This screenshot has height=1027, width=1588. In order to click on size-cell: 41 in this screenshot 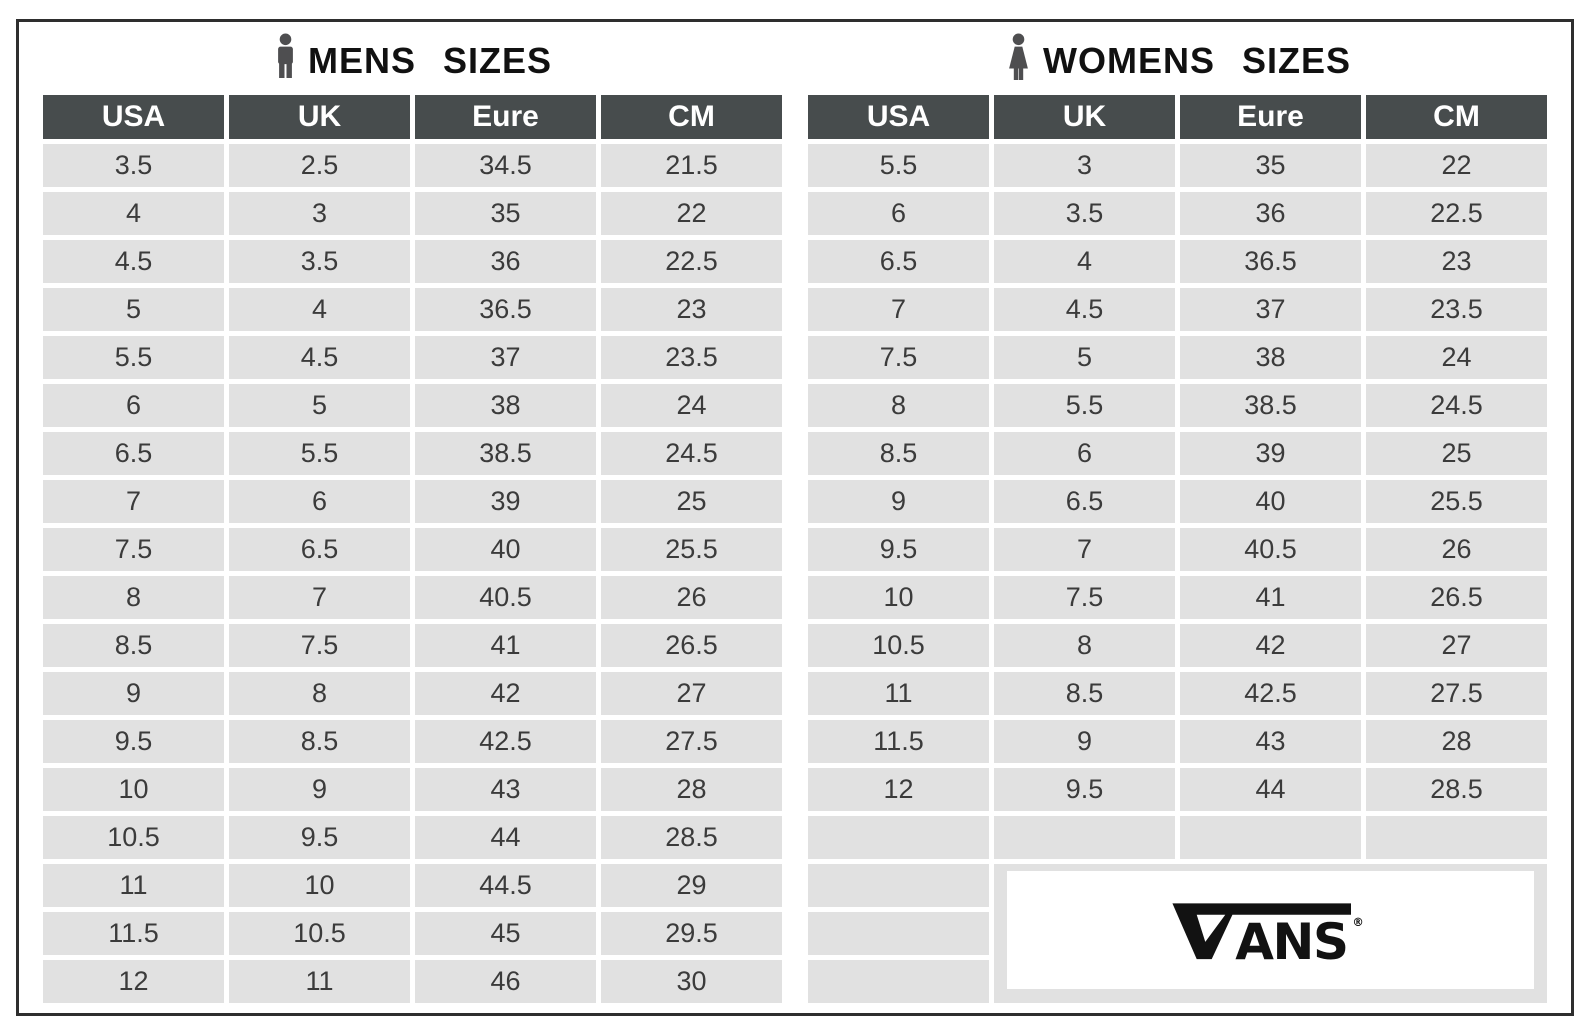, I will do `click(1270, 597)`.